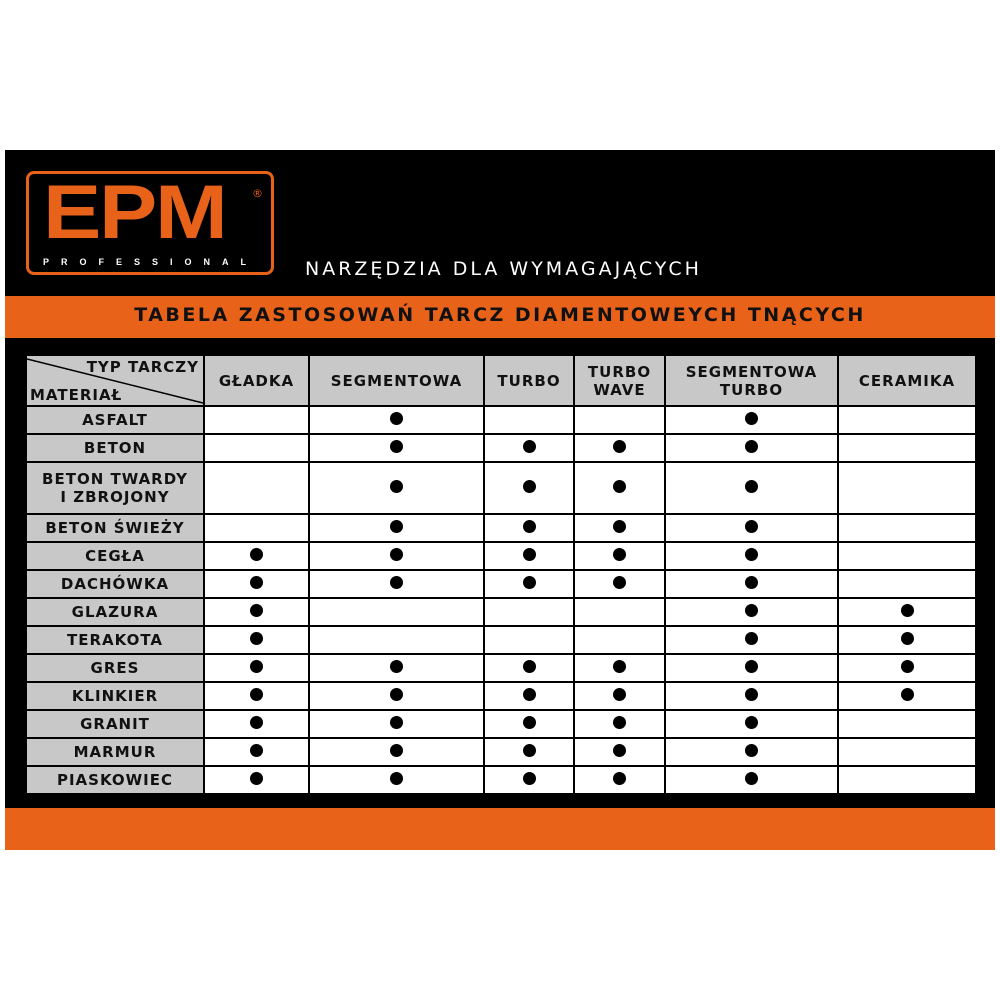 Image resolution: width=1000 pixels, height=1000 pixels. What do you see at coordinates (501, 780) in the screenshot?
I see `table-row: PIASKOWIEC` at bounding box center [501, 780].